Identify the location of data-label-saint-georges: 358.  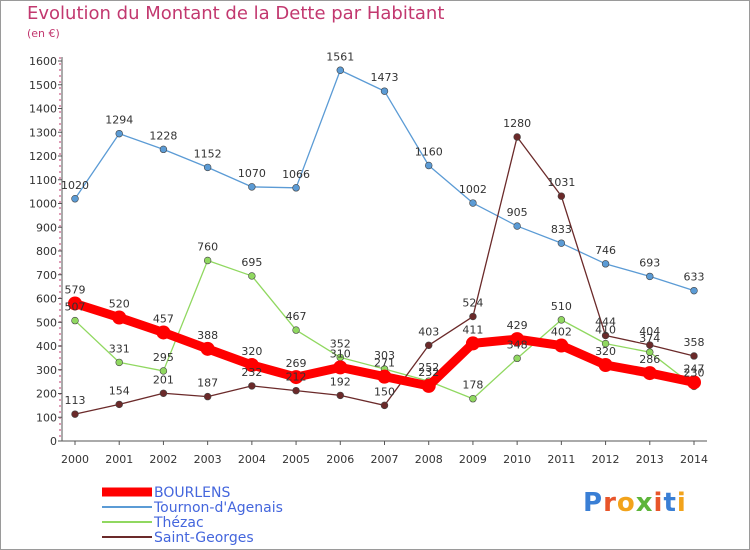
(694, 342).